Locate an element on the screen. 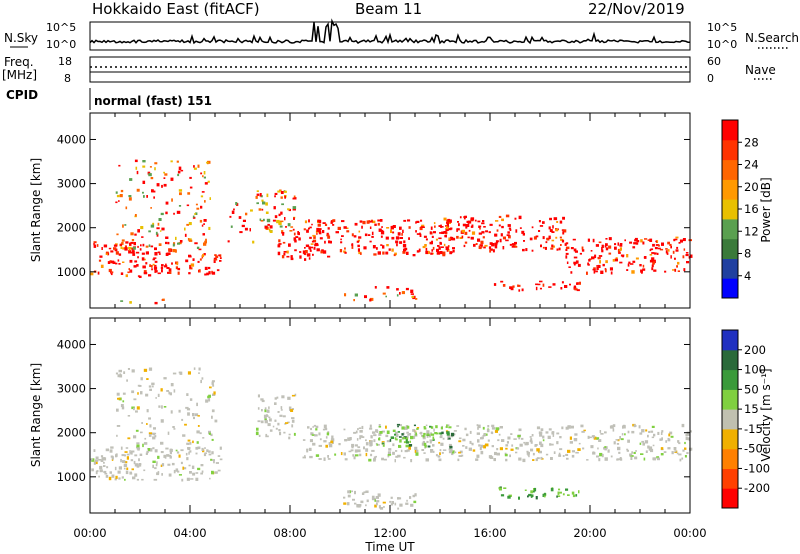 Image resolution: width=800 pixels, height=554 pixels. frequency-panel: 18 8 60 0 Freq. [MHz] Nave is located at coordinates (389, 70).